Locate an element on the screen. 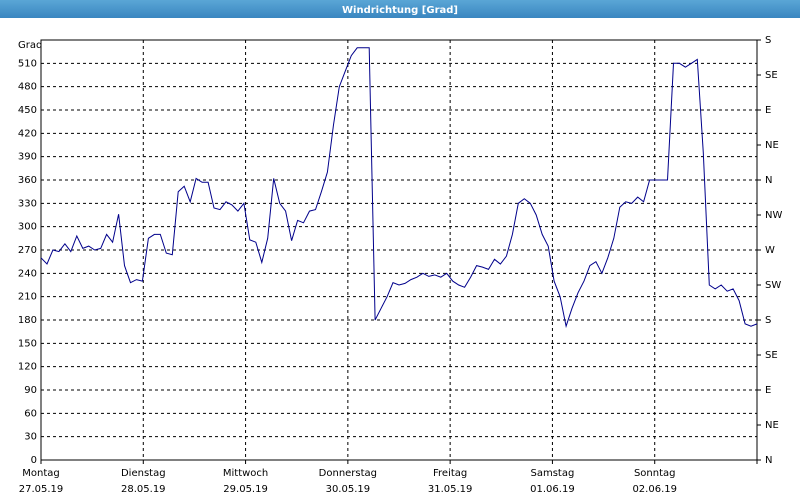 The width and height of the screenshot is (800, 500). x-tick-label: 30.05.19 is located at coordinates (348, 489).